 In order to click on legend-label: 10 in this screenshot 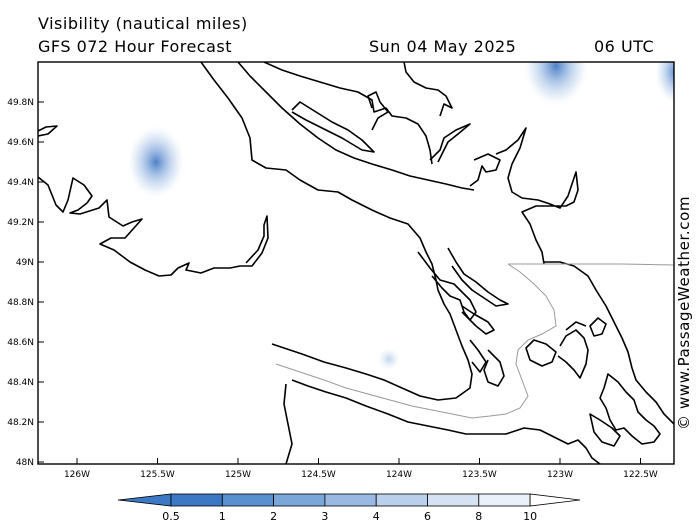, I will do `click(530, 516)`.